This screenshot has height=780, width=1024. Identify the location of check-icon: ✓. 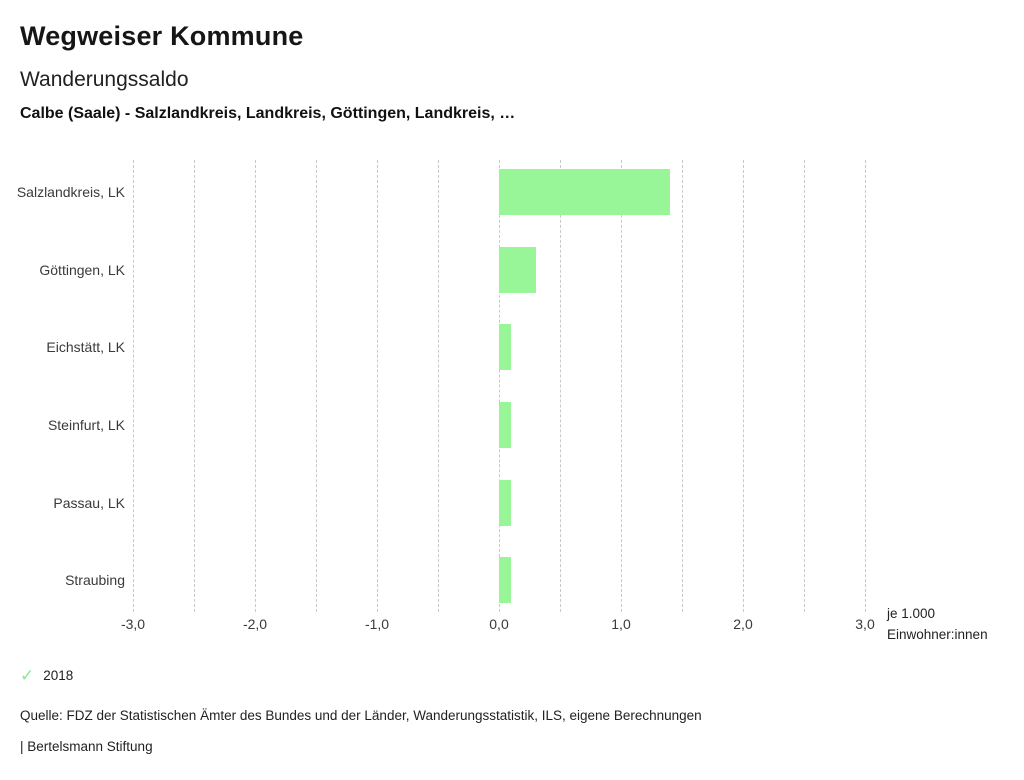
(27, 675).